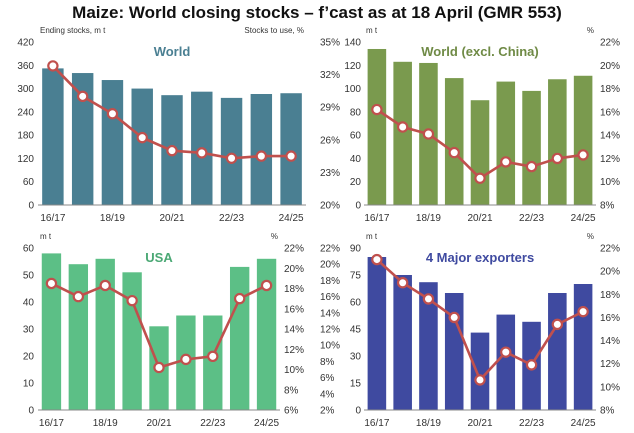 This screenshot has height=433, width=634. What do you see at coordinates (327, 394) in the screenshot?
I see `y-secondary-tick-label: 4%` at bounding box center [327, 394].